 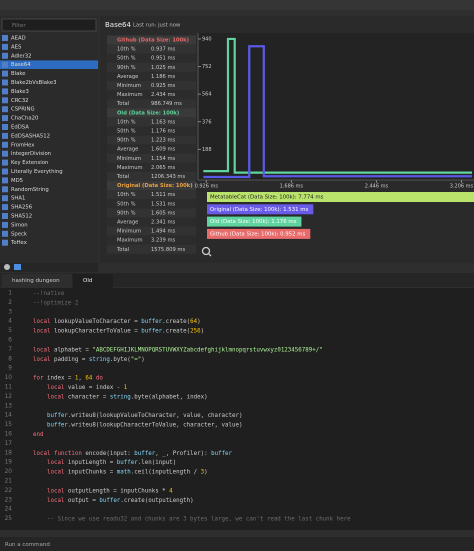 What do you see at coordinates (134, 500) in the screenshot?
I see `code-token: create` at bounding box center [134, 500].